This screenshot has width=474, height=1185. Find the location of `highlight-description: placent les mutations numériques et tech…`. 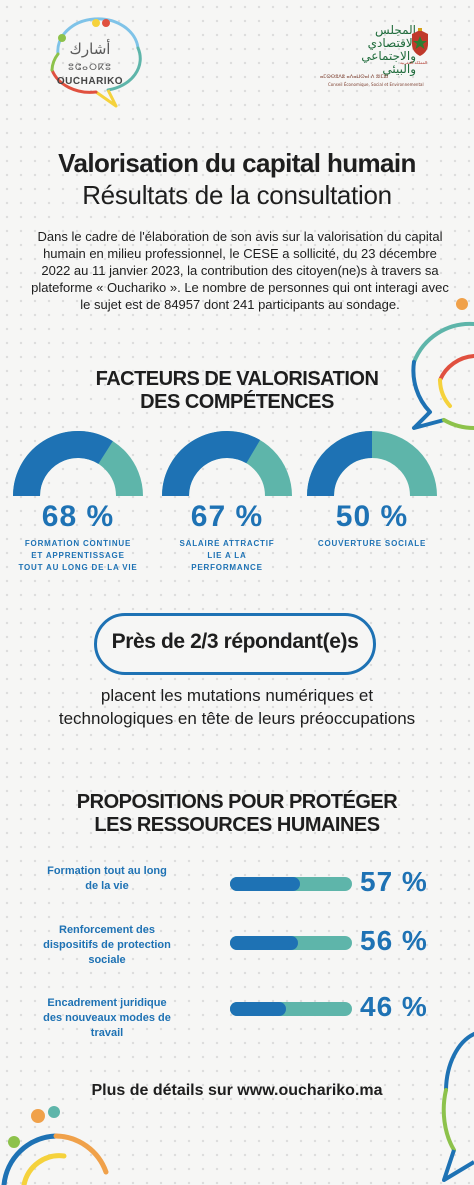

highlight-description: placent les mutations numériques et tech… is located at coordinates (237, 707).